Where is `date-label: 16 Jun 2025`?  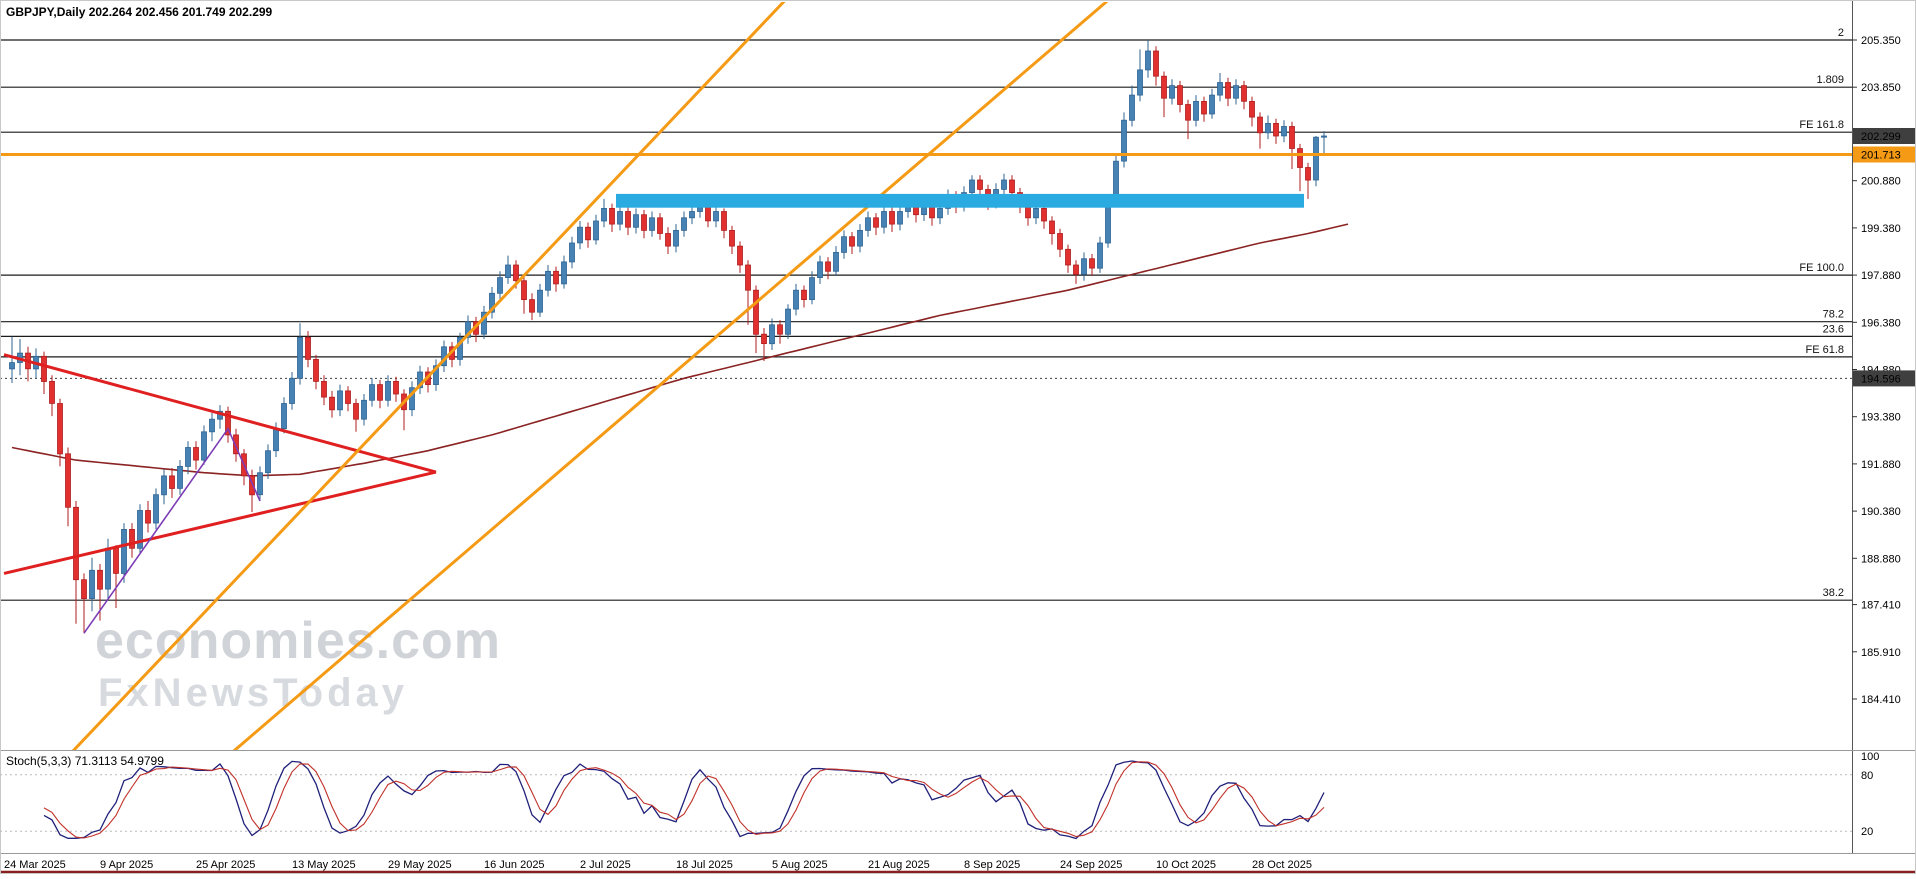 date-label: 16 Jun 2025 is located at coordinates (514, 865).